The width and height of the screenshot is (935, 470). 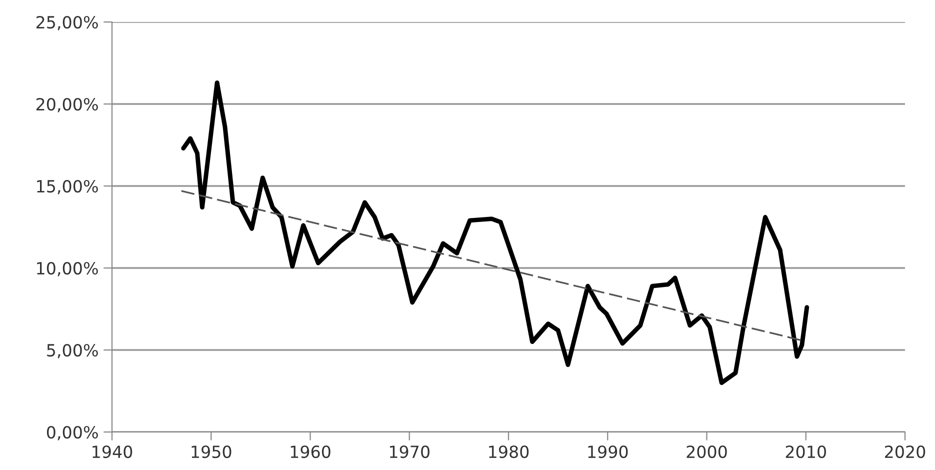 I want to click on y-tick-label: 5,00%, so click(x=72, y=351).